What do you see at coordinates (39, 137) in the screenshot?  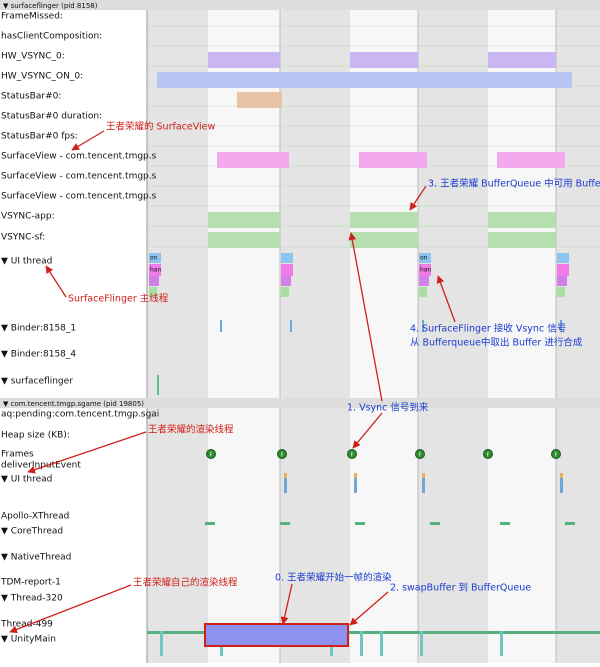 I see `track-label: StatusBar#0 fps:` at bounding box center [39, 137].